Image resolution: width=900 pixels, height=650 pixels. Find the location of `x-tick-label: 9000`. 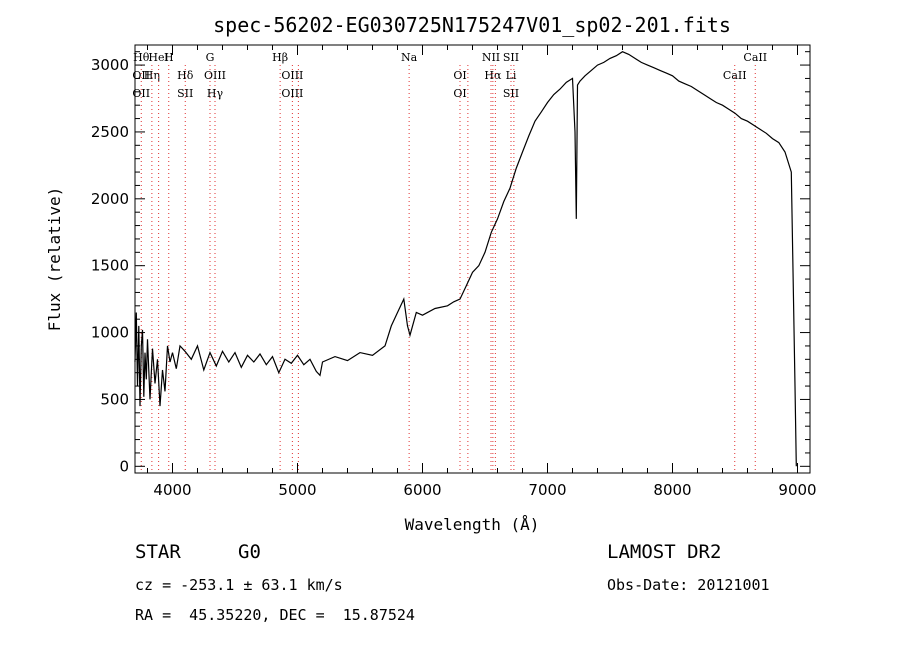

x-tick-label: 9000 is located at coordinates (797, 490).